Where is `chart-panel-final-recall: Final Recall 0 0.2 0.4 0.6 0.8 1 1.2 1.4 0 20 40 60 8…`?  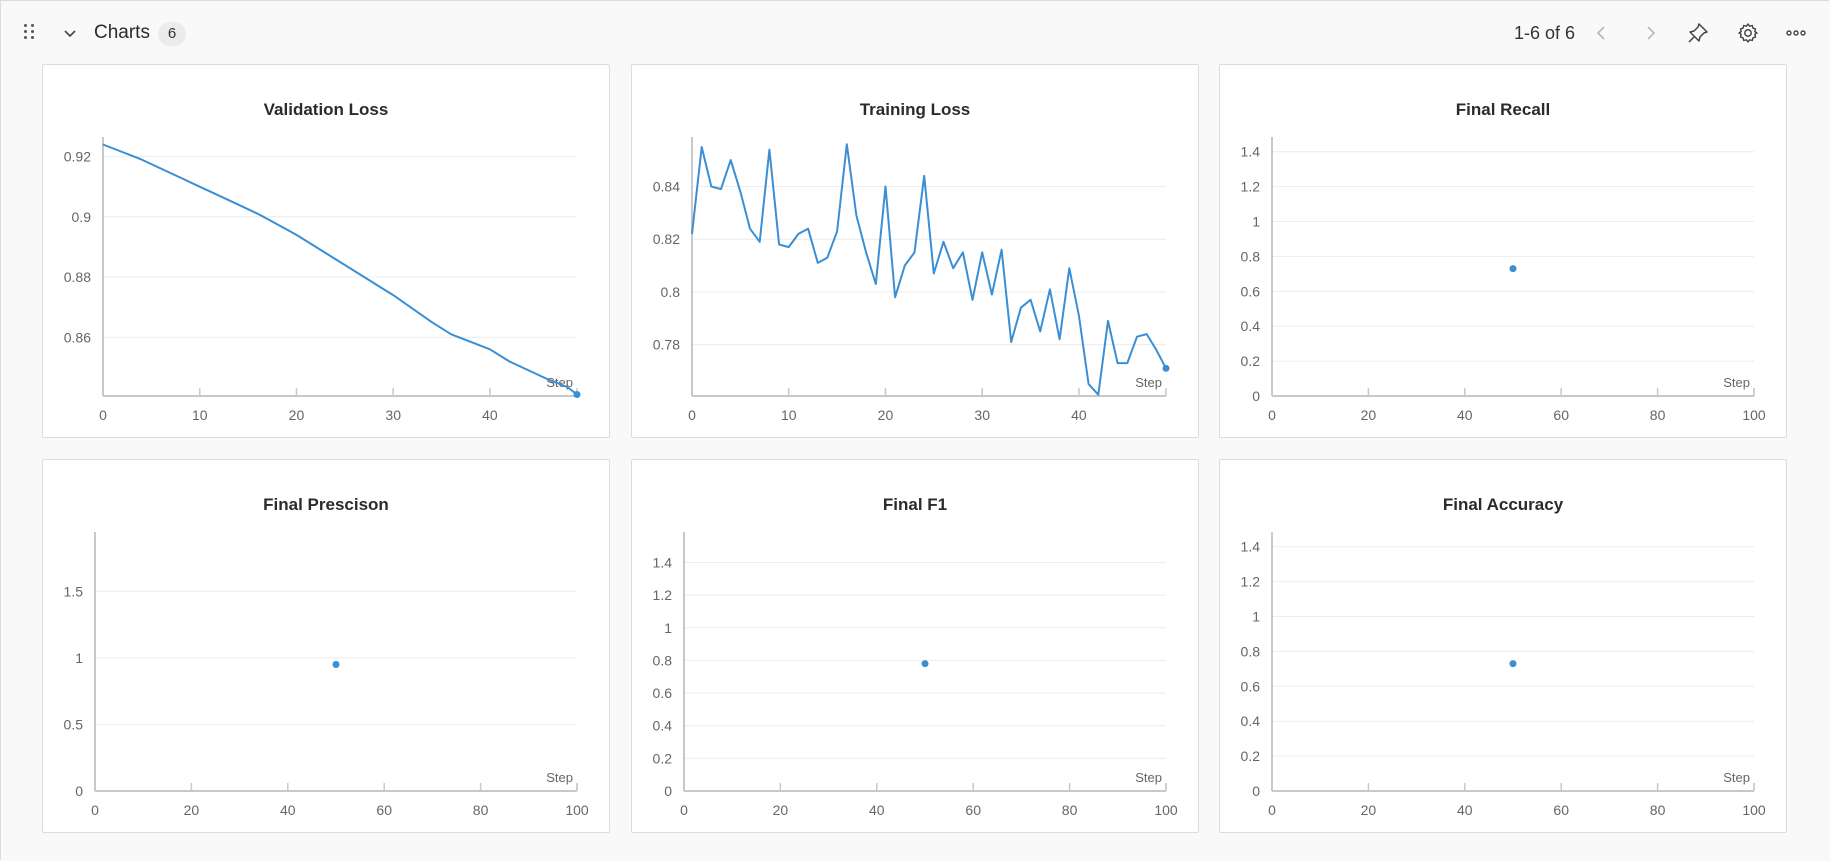 chart-panel-final-recall: Final Recall 0 0.2 0.4 0.6 0.8 1 1.2 1.4 0 20 40 60 8… is located at coordinates (1503, 251).